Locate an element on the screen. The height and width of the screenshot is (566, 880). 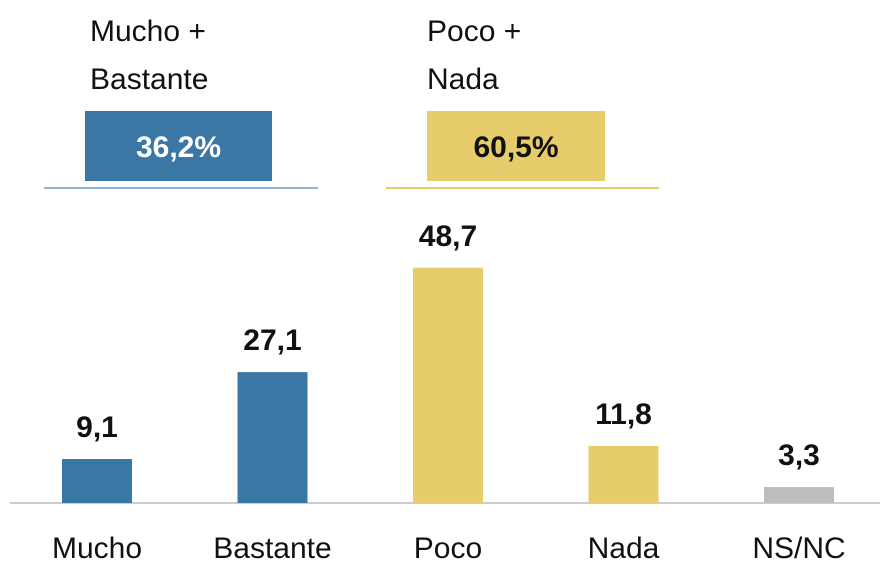
group-value: 36,2% is located at coordinates (178, 147).